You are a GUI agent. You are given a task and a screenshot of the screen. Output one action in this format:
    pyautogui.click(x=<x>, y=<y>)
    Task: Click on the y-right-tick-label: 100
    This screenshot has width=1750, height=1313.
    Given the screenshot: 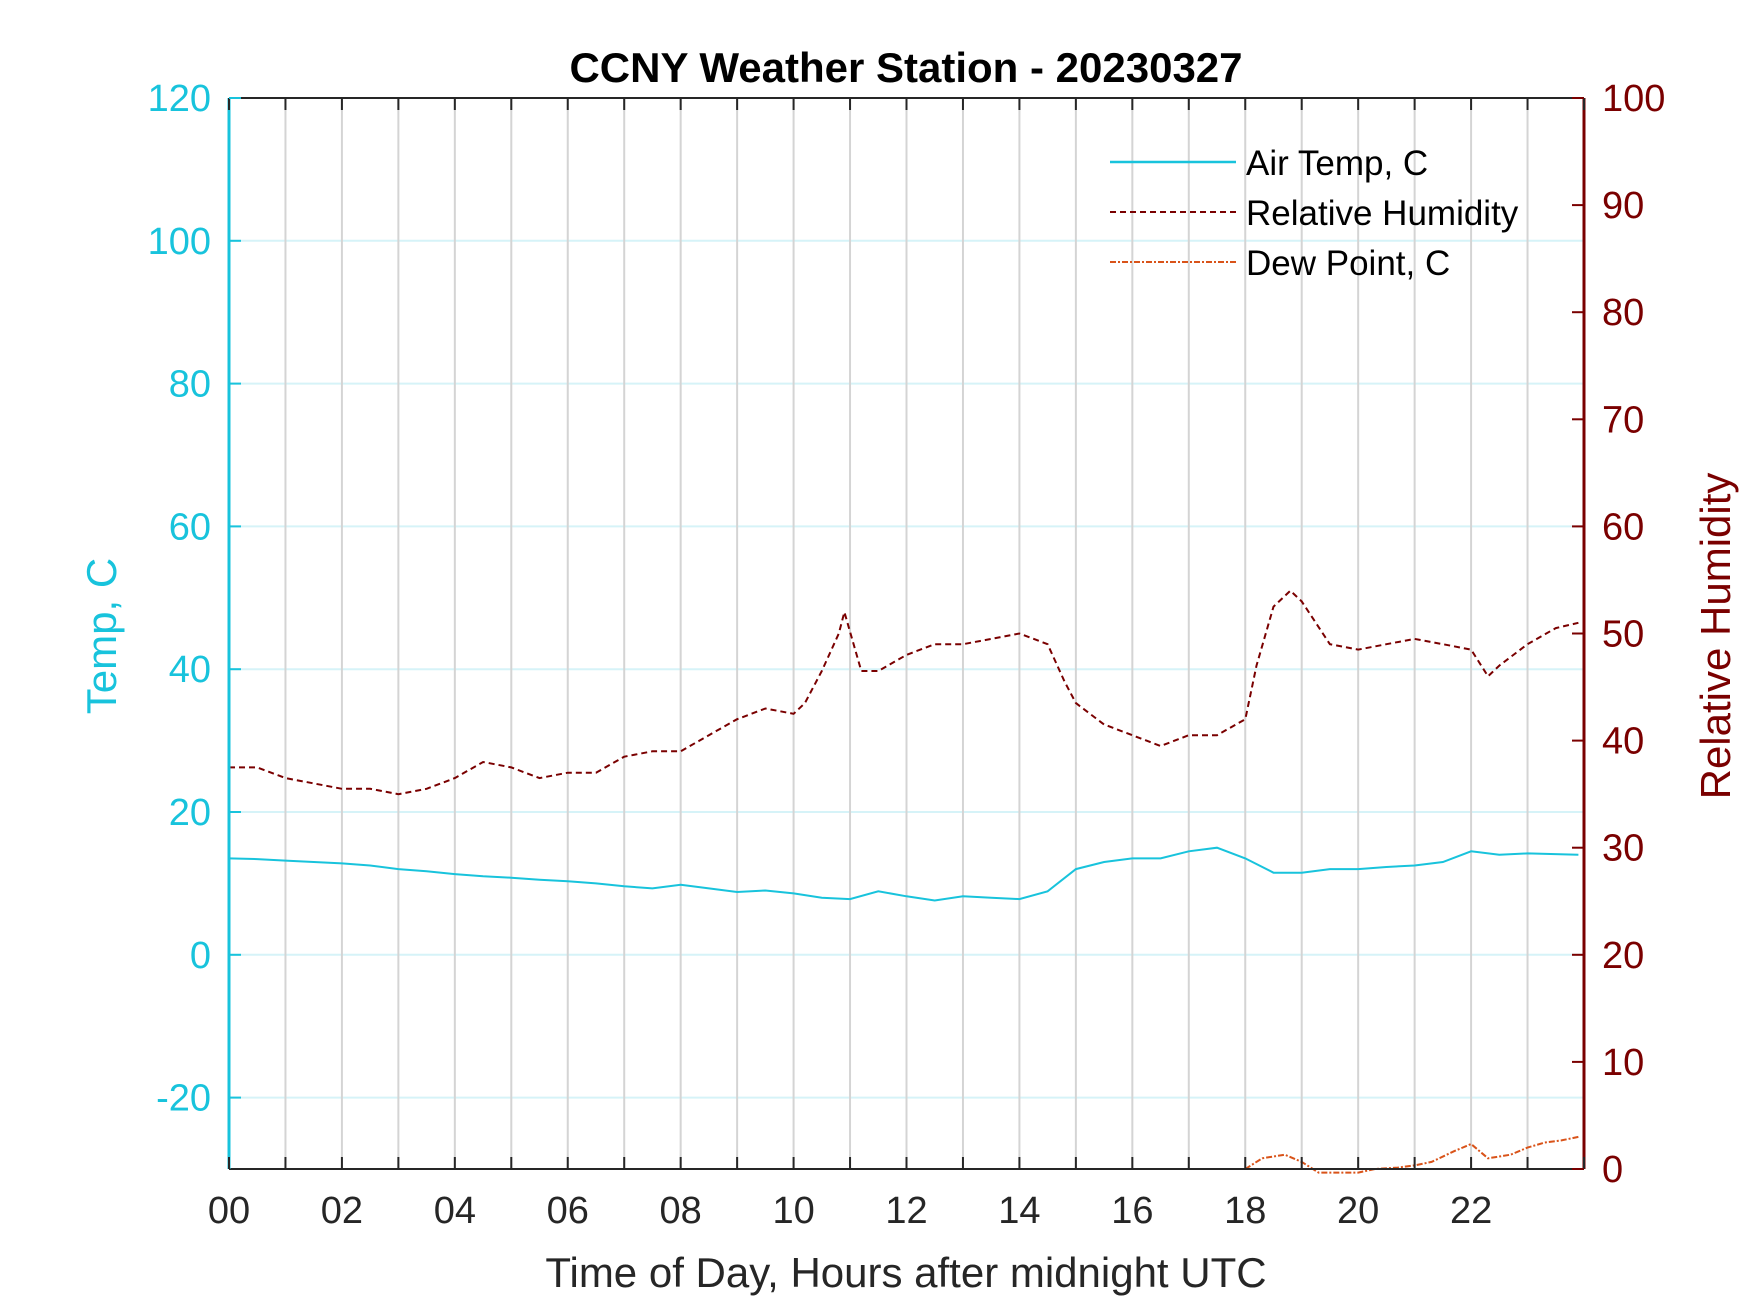 What is the action you would take?
    pyautogui.click(x=1633, y=99)
    